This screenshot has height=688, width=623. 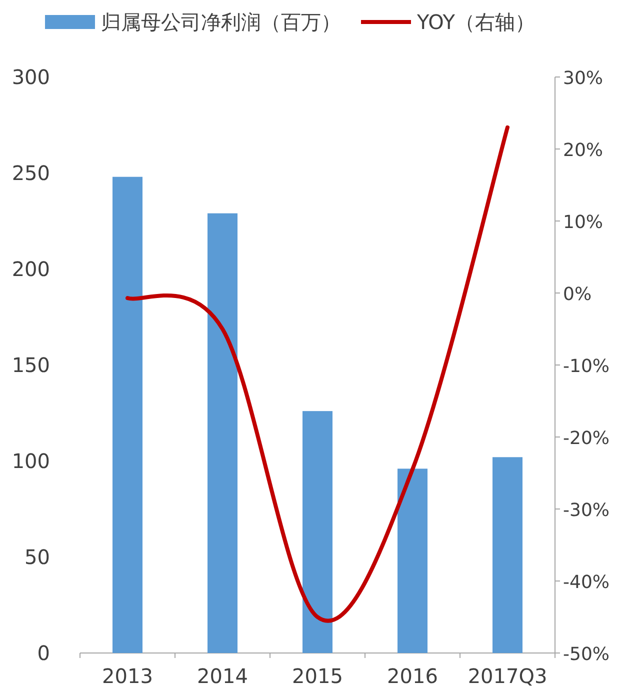 What do you see at coordinates (37, 557) in the screenshot?
I see `y-tick-label: 50` at bounding box center [37, 557].